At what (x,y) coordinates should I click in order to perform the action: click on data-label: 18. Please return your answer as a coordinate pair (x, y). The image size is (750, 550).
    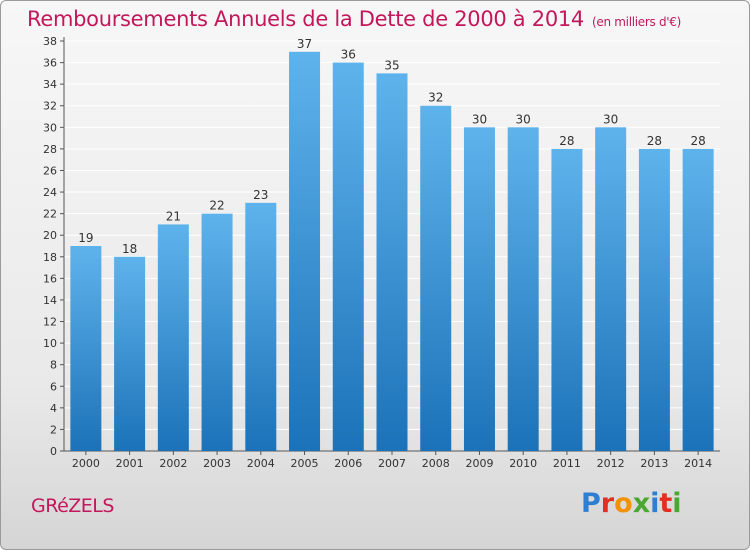
    Looking at the image, I should click on (129, 249).